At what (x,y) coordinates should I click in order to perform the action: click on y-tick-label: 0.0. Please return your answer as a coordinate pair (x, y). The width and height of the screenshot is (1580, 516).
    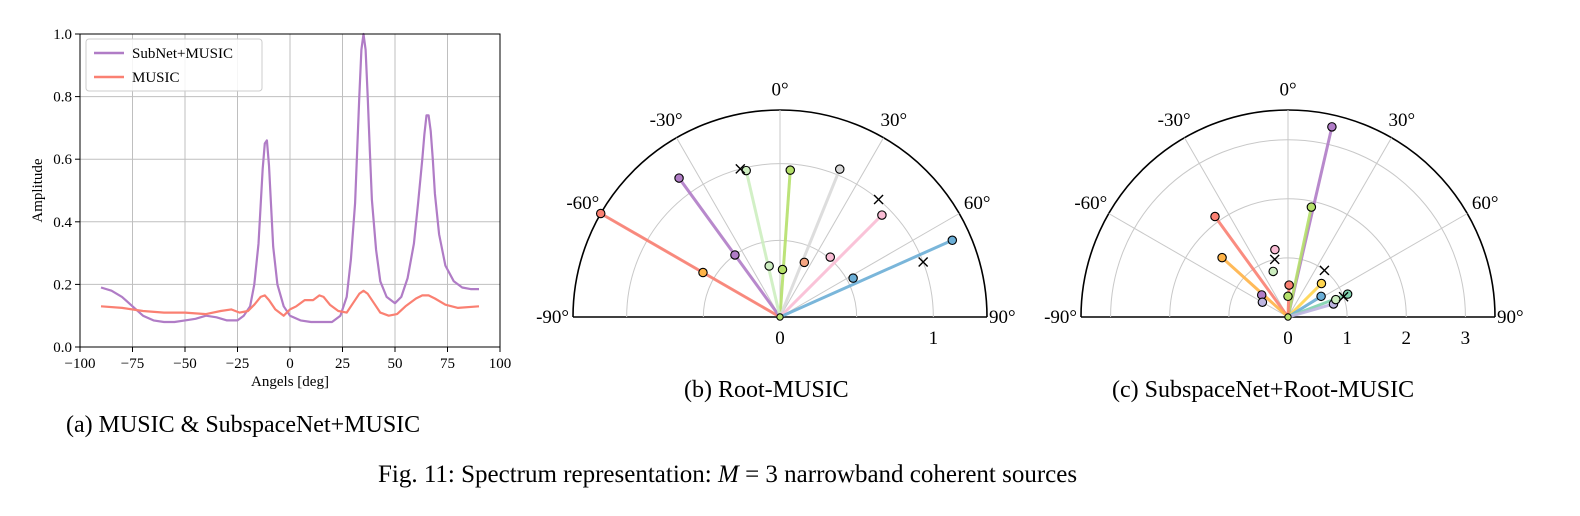
    Looking at the image, I should click on (62, 348).